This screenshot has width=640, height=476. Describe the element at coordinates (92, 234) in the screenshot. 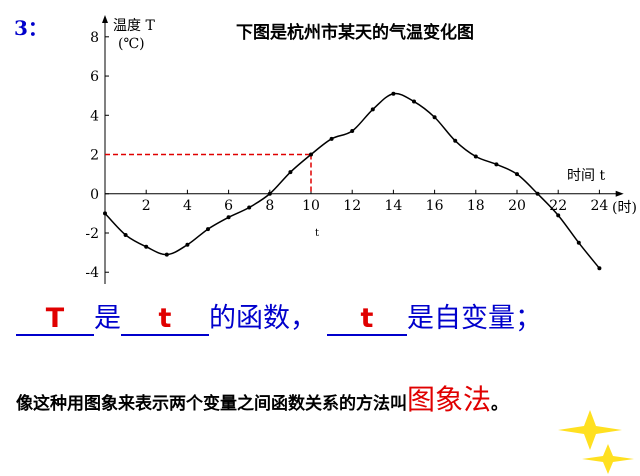

I see `y-tick-label: -2` at that location.